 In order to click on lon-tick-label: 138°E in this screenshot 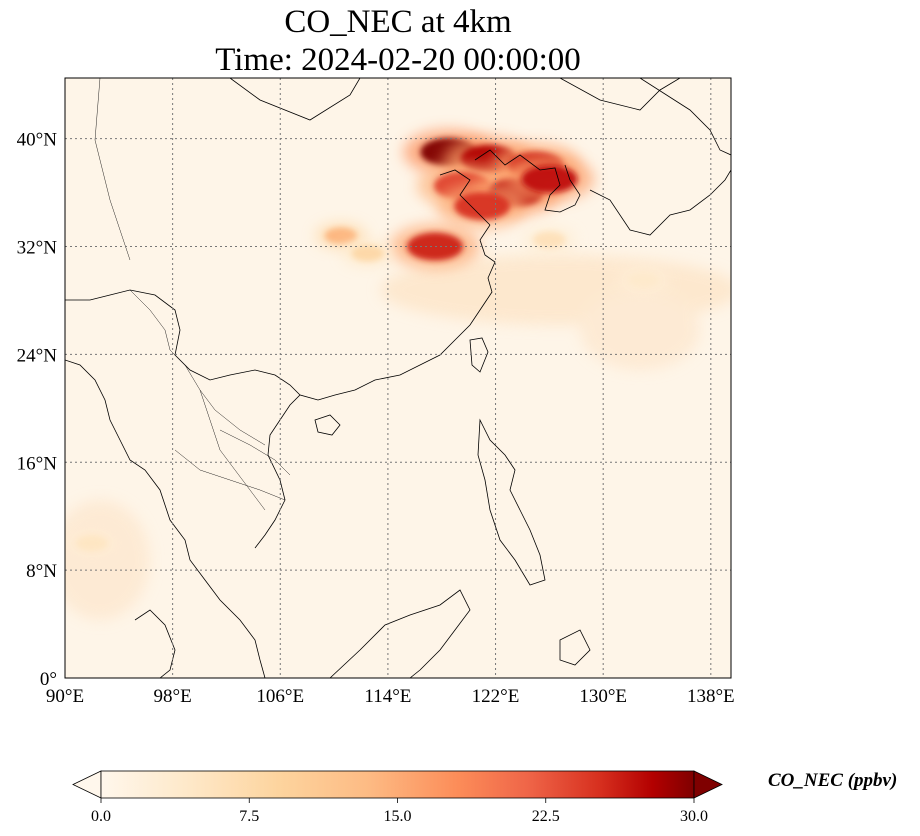, I will do `click(711, 696)`.